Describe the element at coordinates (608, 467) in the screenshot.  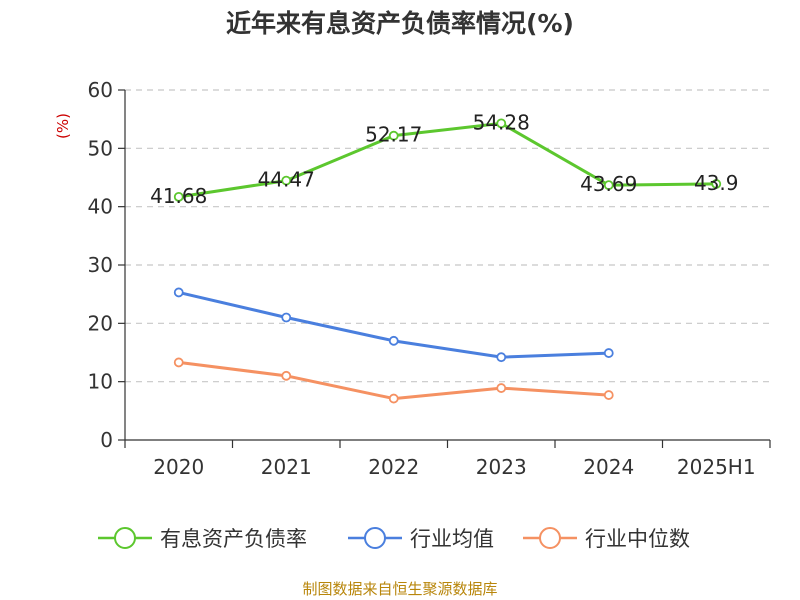
I see `x-tick-label: 2024` at that location.